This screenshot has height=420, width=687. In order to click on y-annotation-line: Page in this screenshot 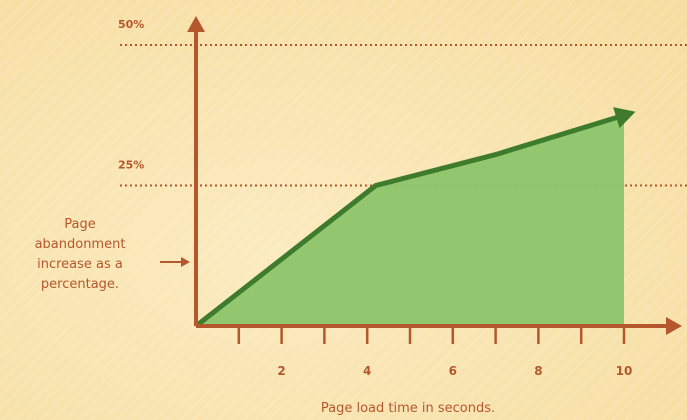, I will do `click(79, 224)`.